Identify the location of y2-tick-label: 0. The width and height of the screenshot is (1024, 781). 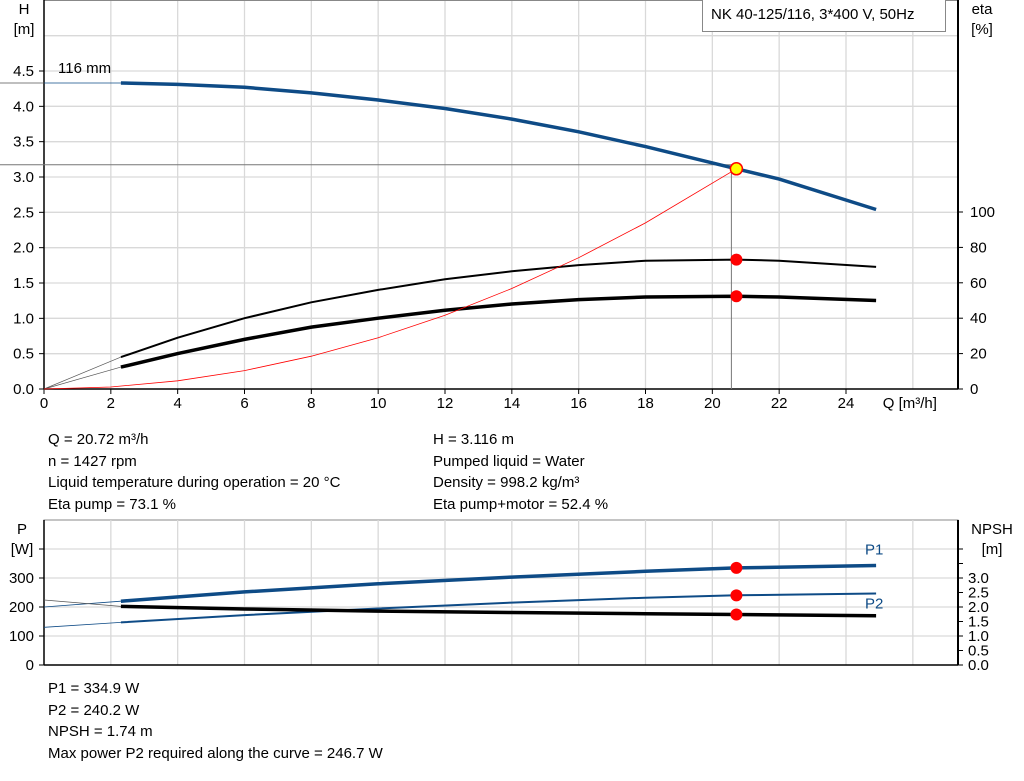
(974, 389).